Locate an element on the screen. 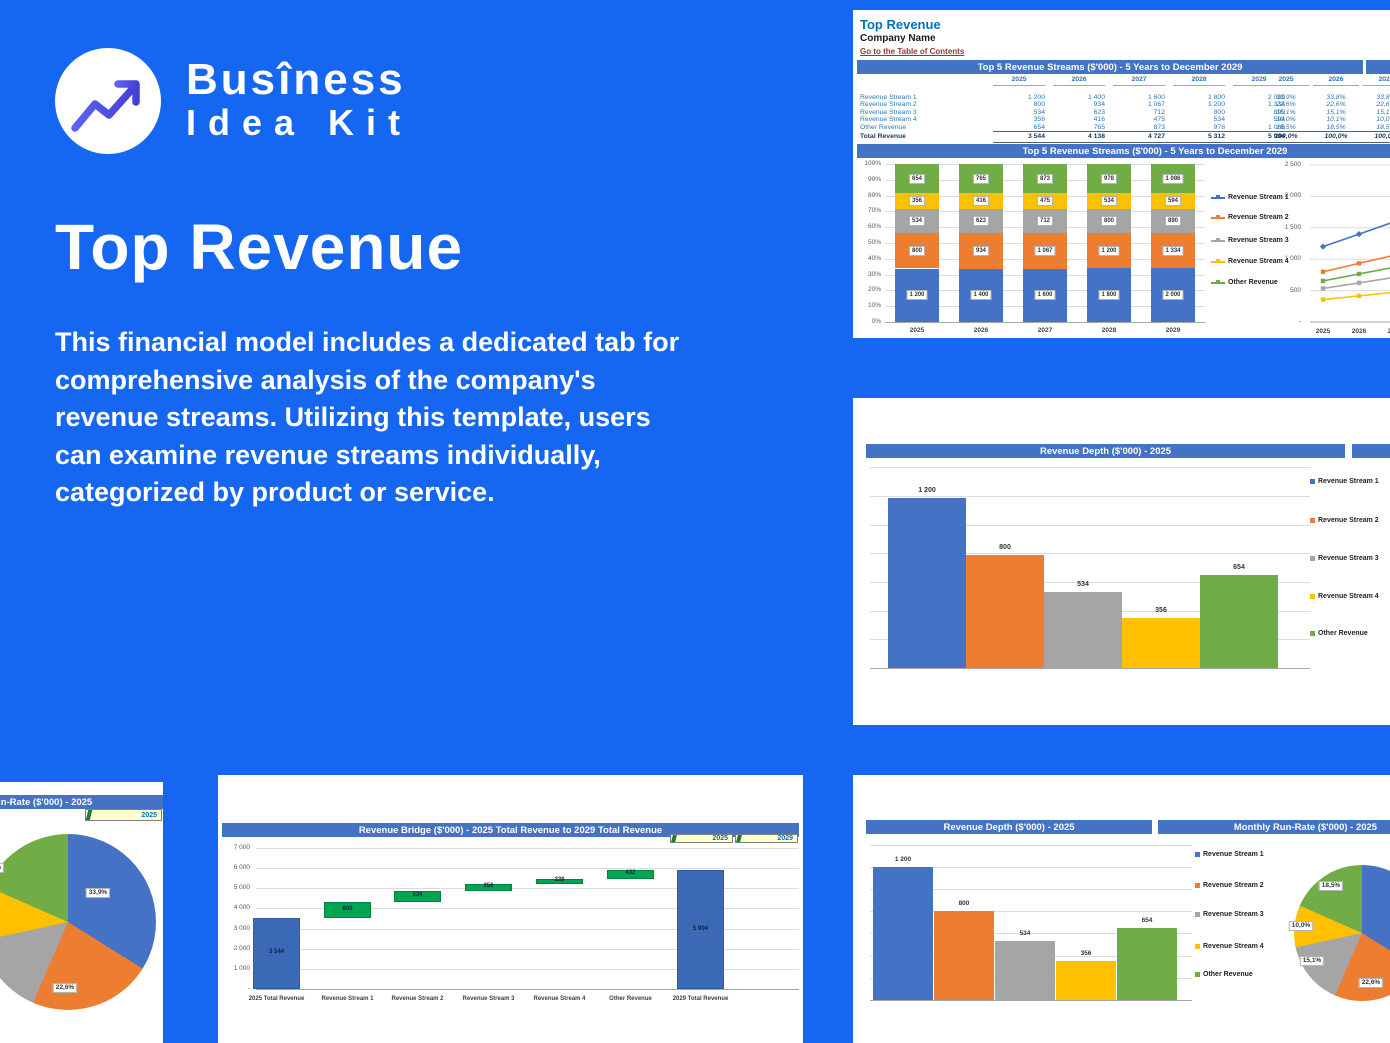  y-axis-label: 3 000 is located at coordinates (241, 928).